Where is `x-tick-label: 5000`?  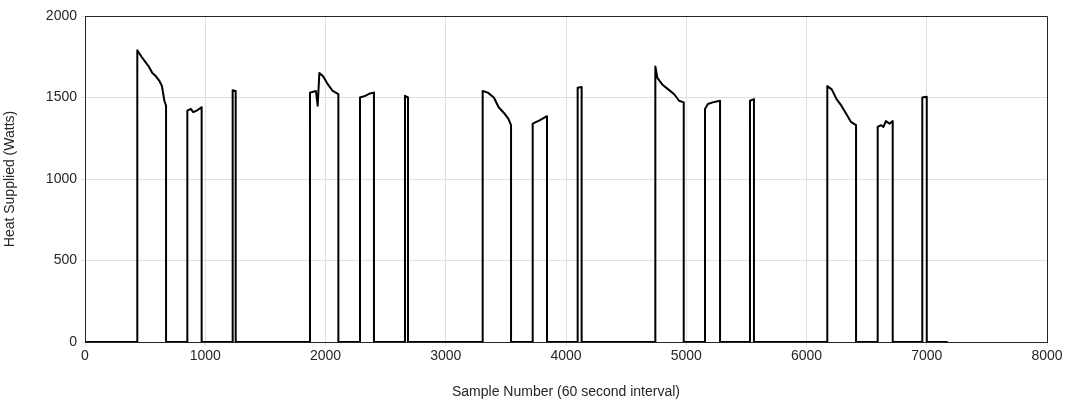
x-tick-label: 5000 is located at coordinates (686, 355).